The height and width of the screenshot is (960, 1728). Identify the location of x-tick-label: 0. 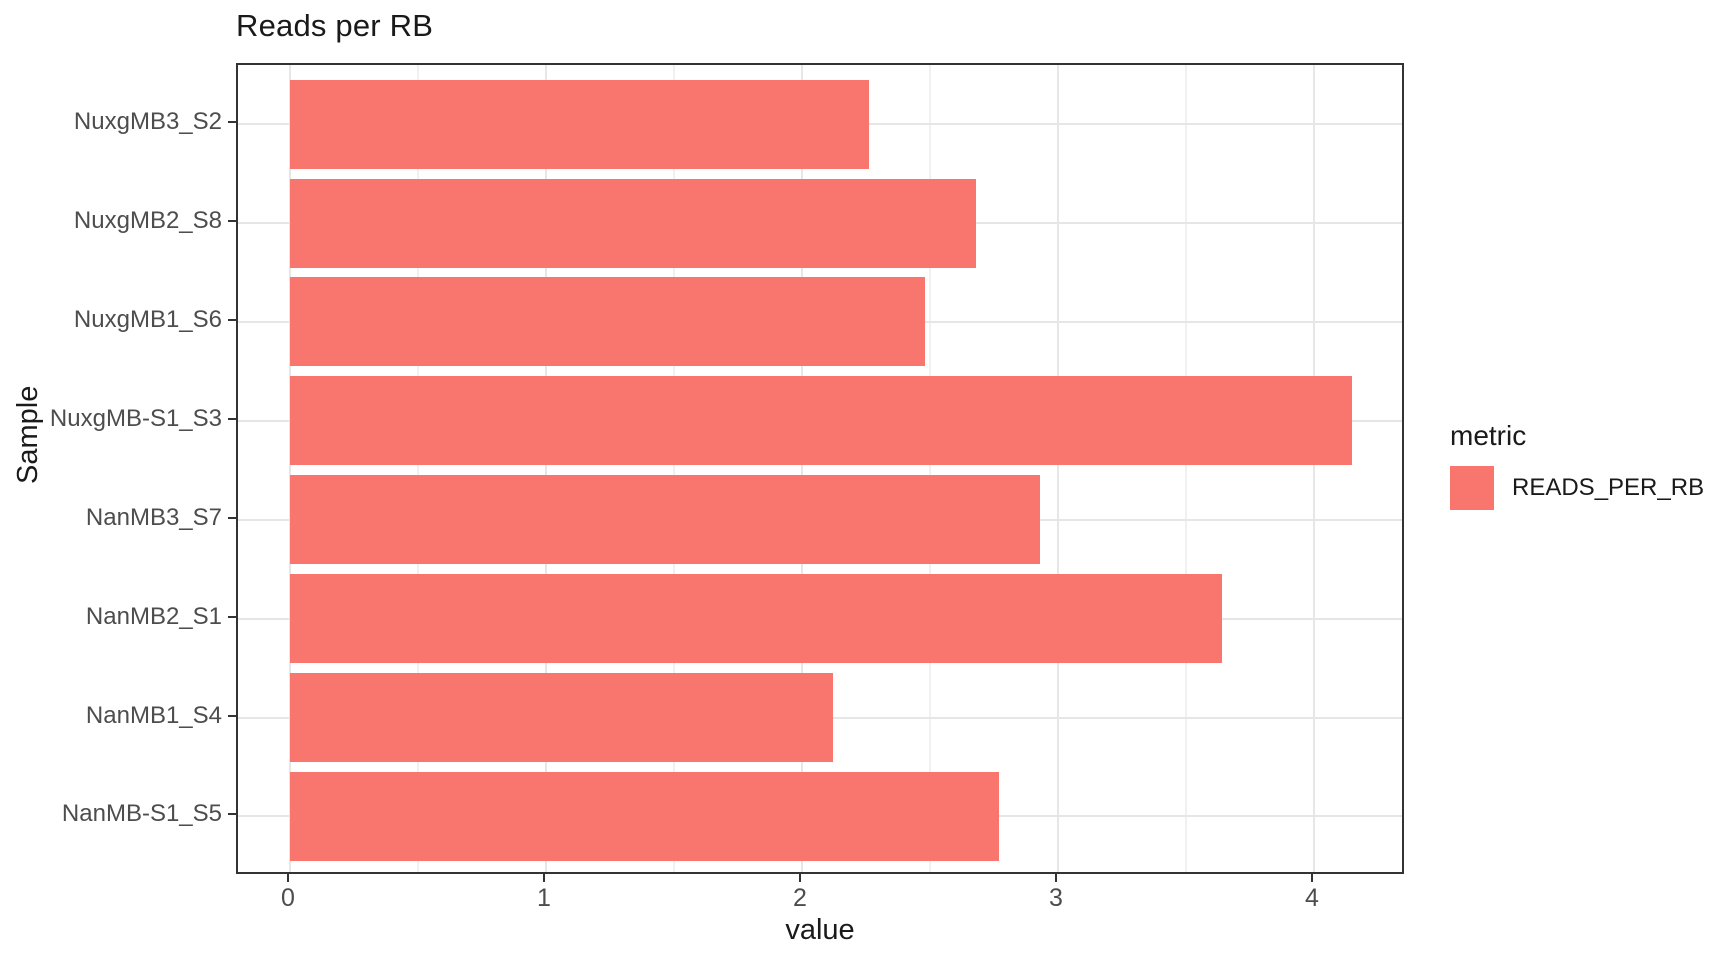
(288, 898).